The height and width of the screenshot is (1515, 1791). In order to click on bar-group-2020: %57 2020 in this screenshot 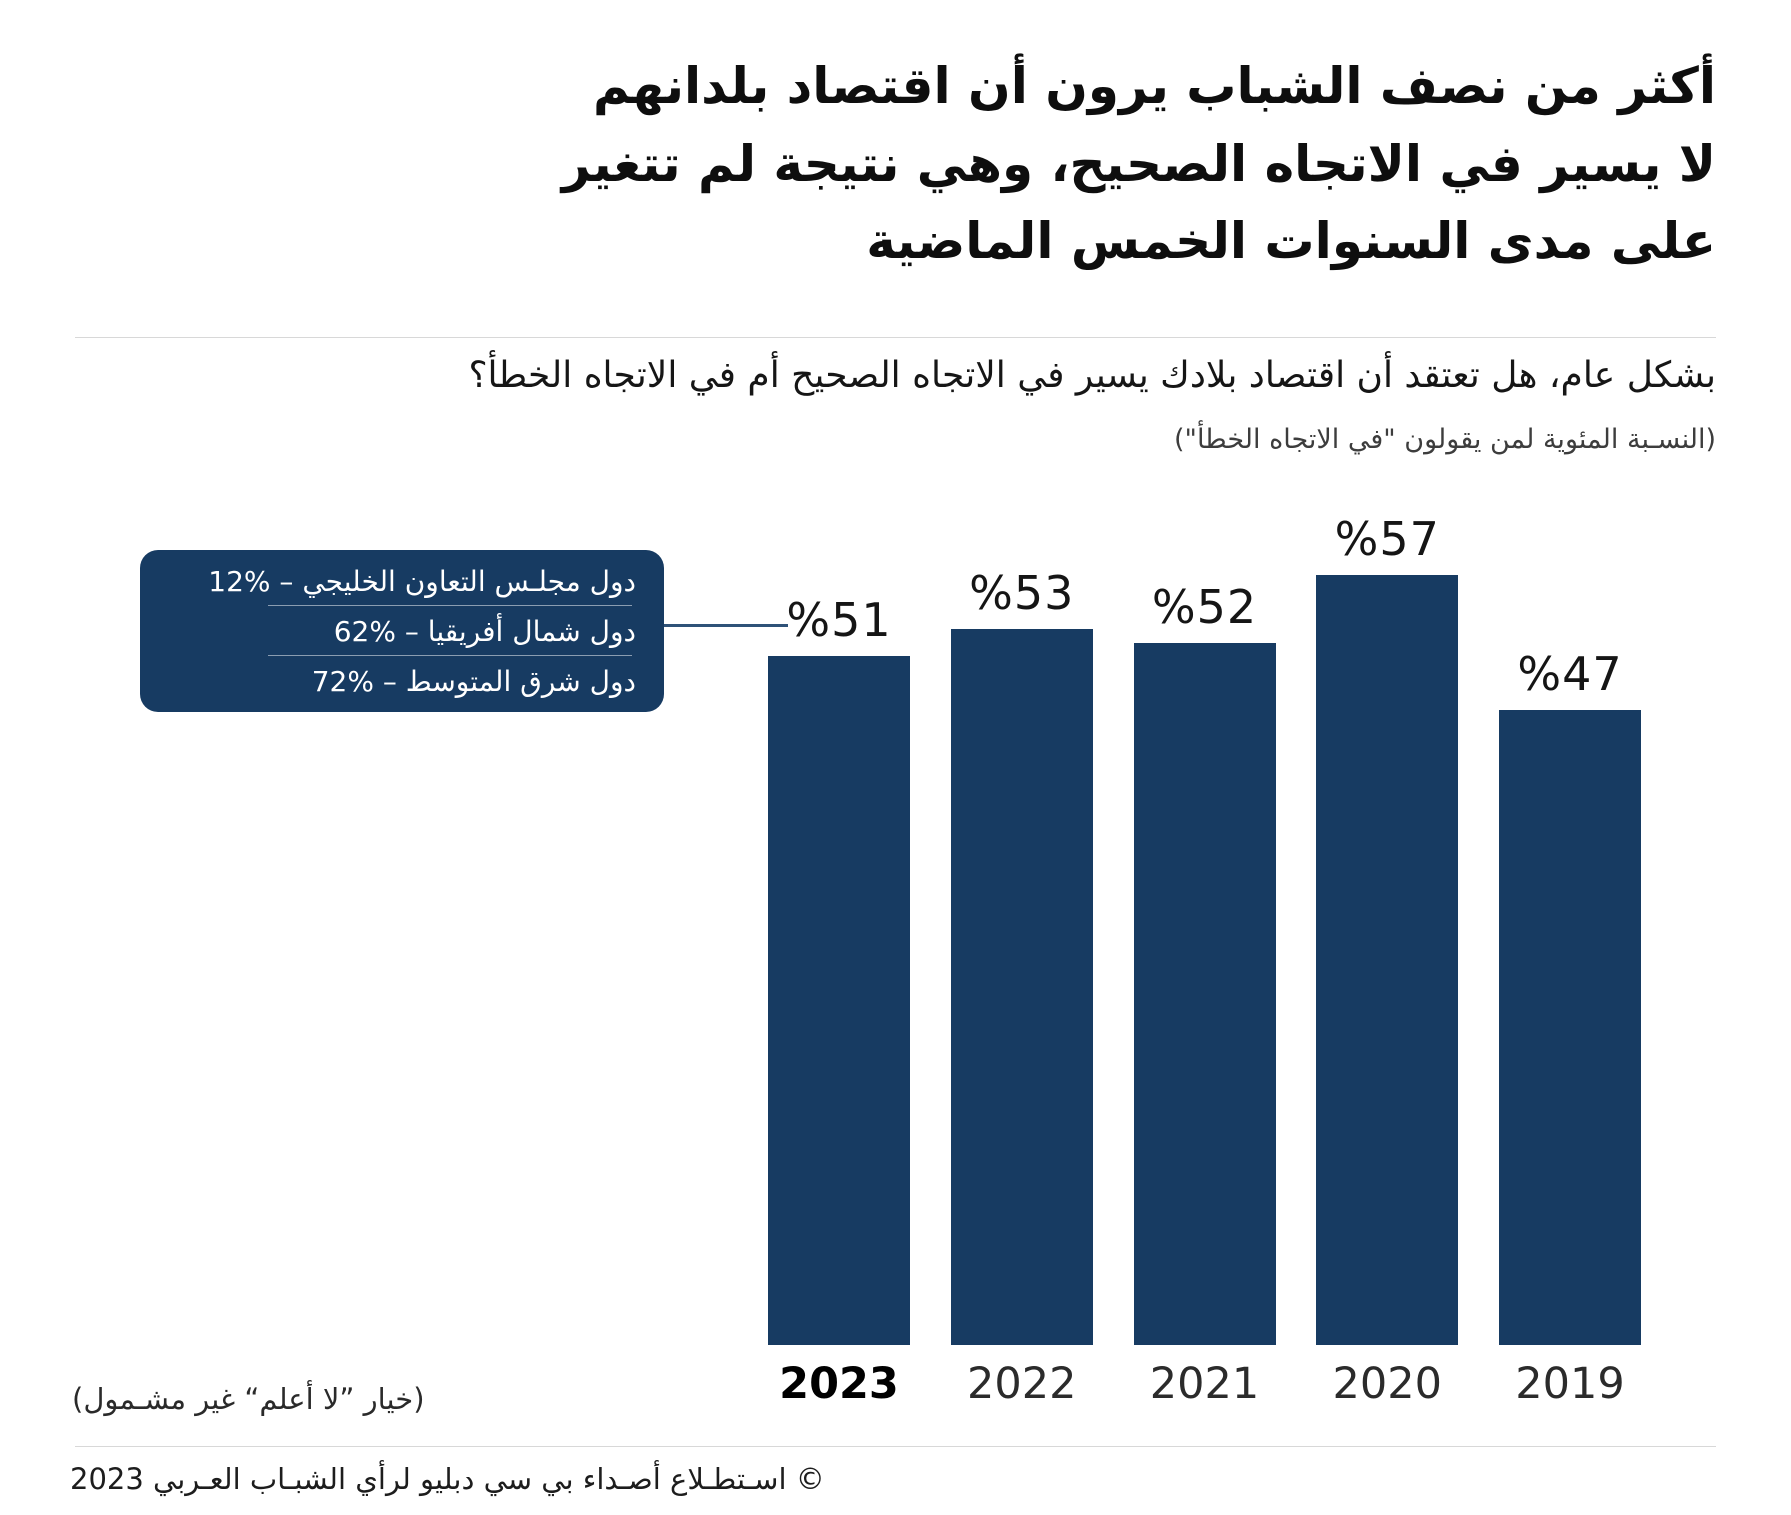, I will do `click(1387, 960)`.